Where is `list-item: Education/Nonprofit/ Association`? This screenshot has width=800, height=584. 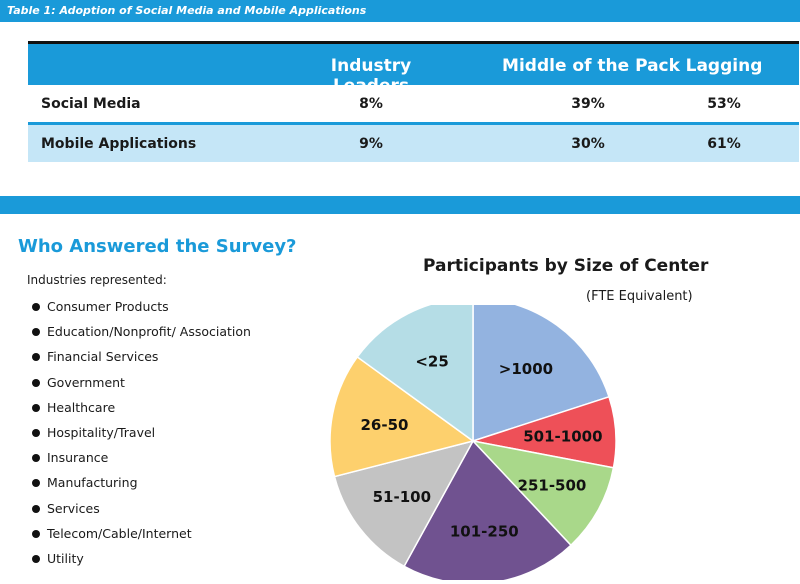
list-item: Education/Nonprofit/ Association is located at coordinates (140, 331).